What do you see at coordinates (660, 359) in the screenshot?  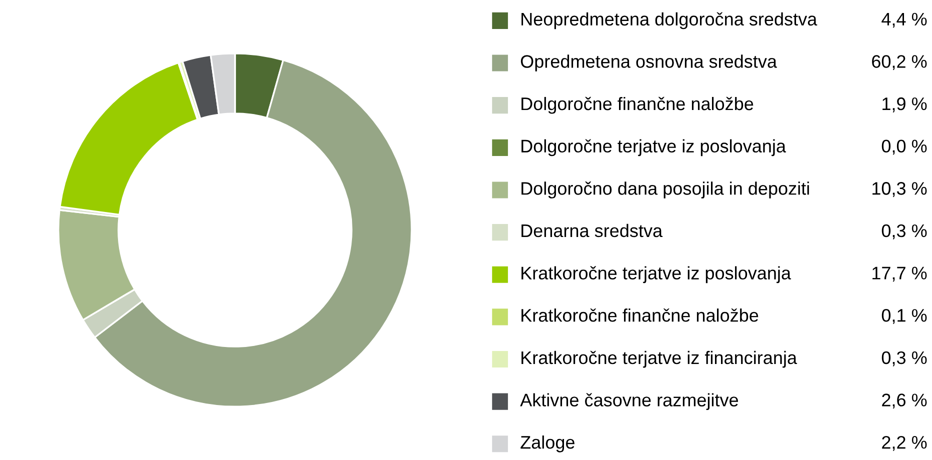 I see `legend-label: Kratkoročne terjatve iz financiranja` at bounding box center [660, 359].